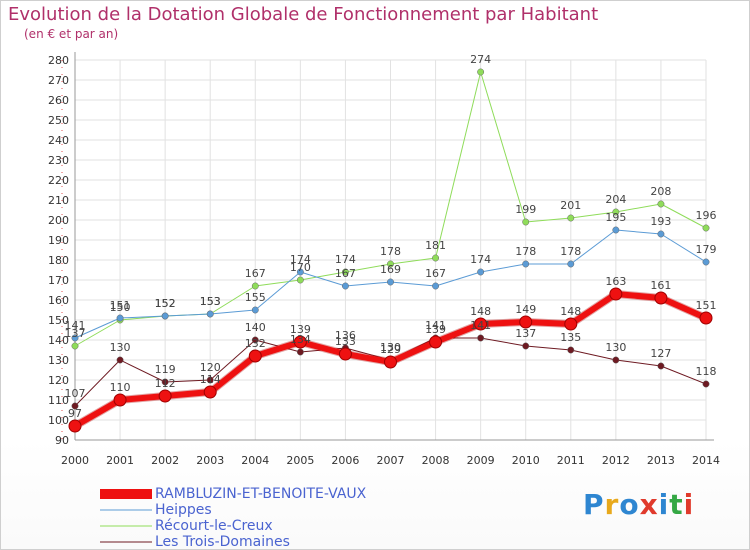  Describe the element at coordinates (71, 34) in the screenshot. I see `chart-subtitle: (en € et par an)` at that location.